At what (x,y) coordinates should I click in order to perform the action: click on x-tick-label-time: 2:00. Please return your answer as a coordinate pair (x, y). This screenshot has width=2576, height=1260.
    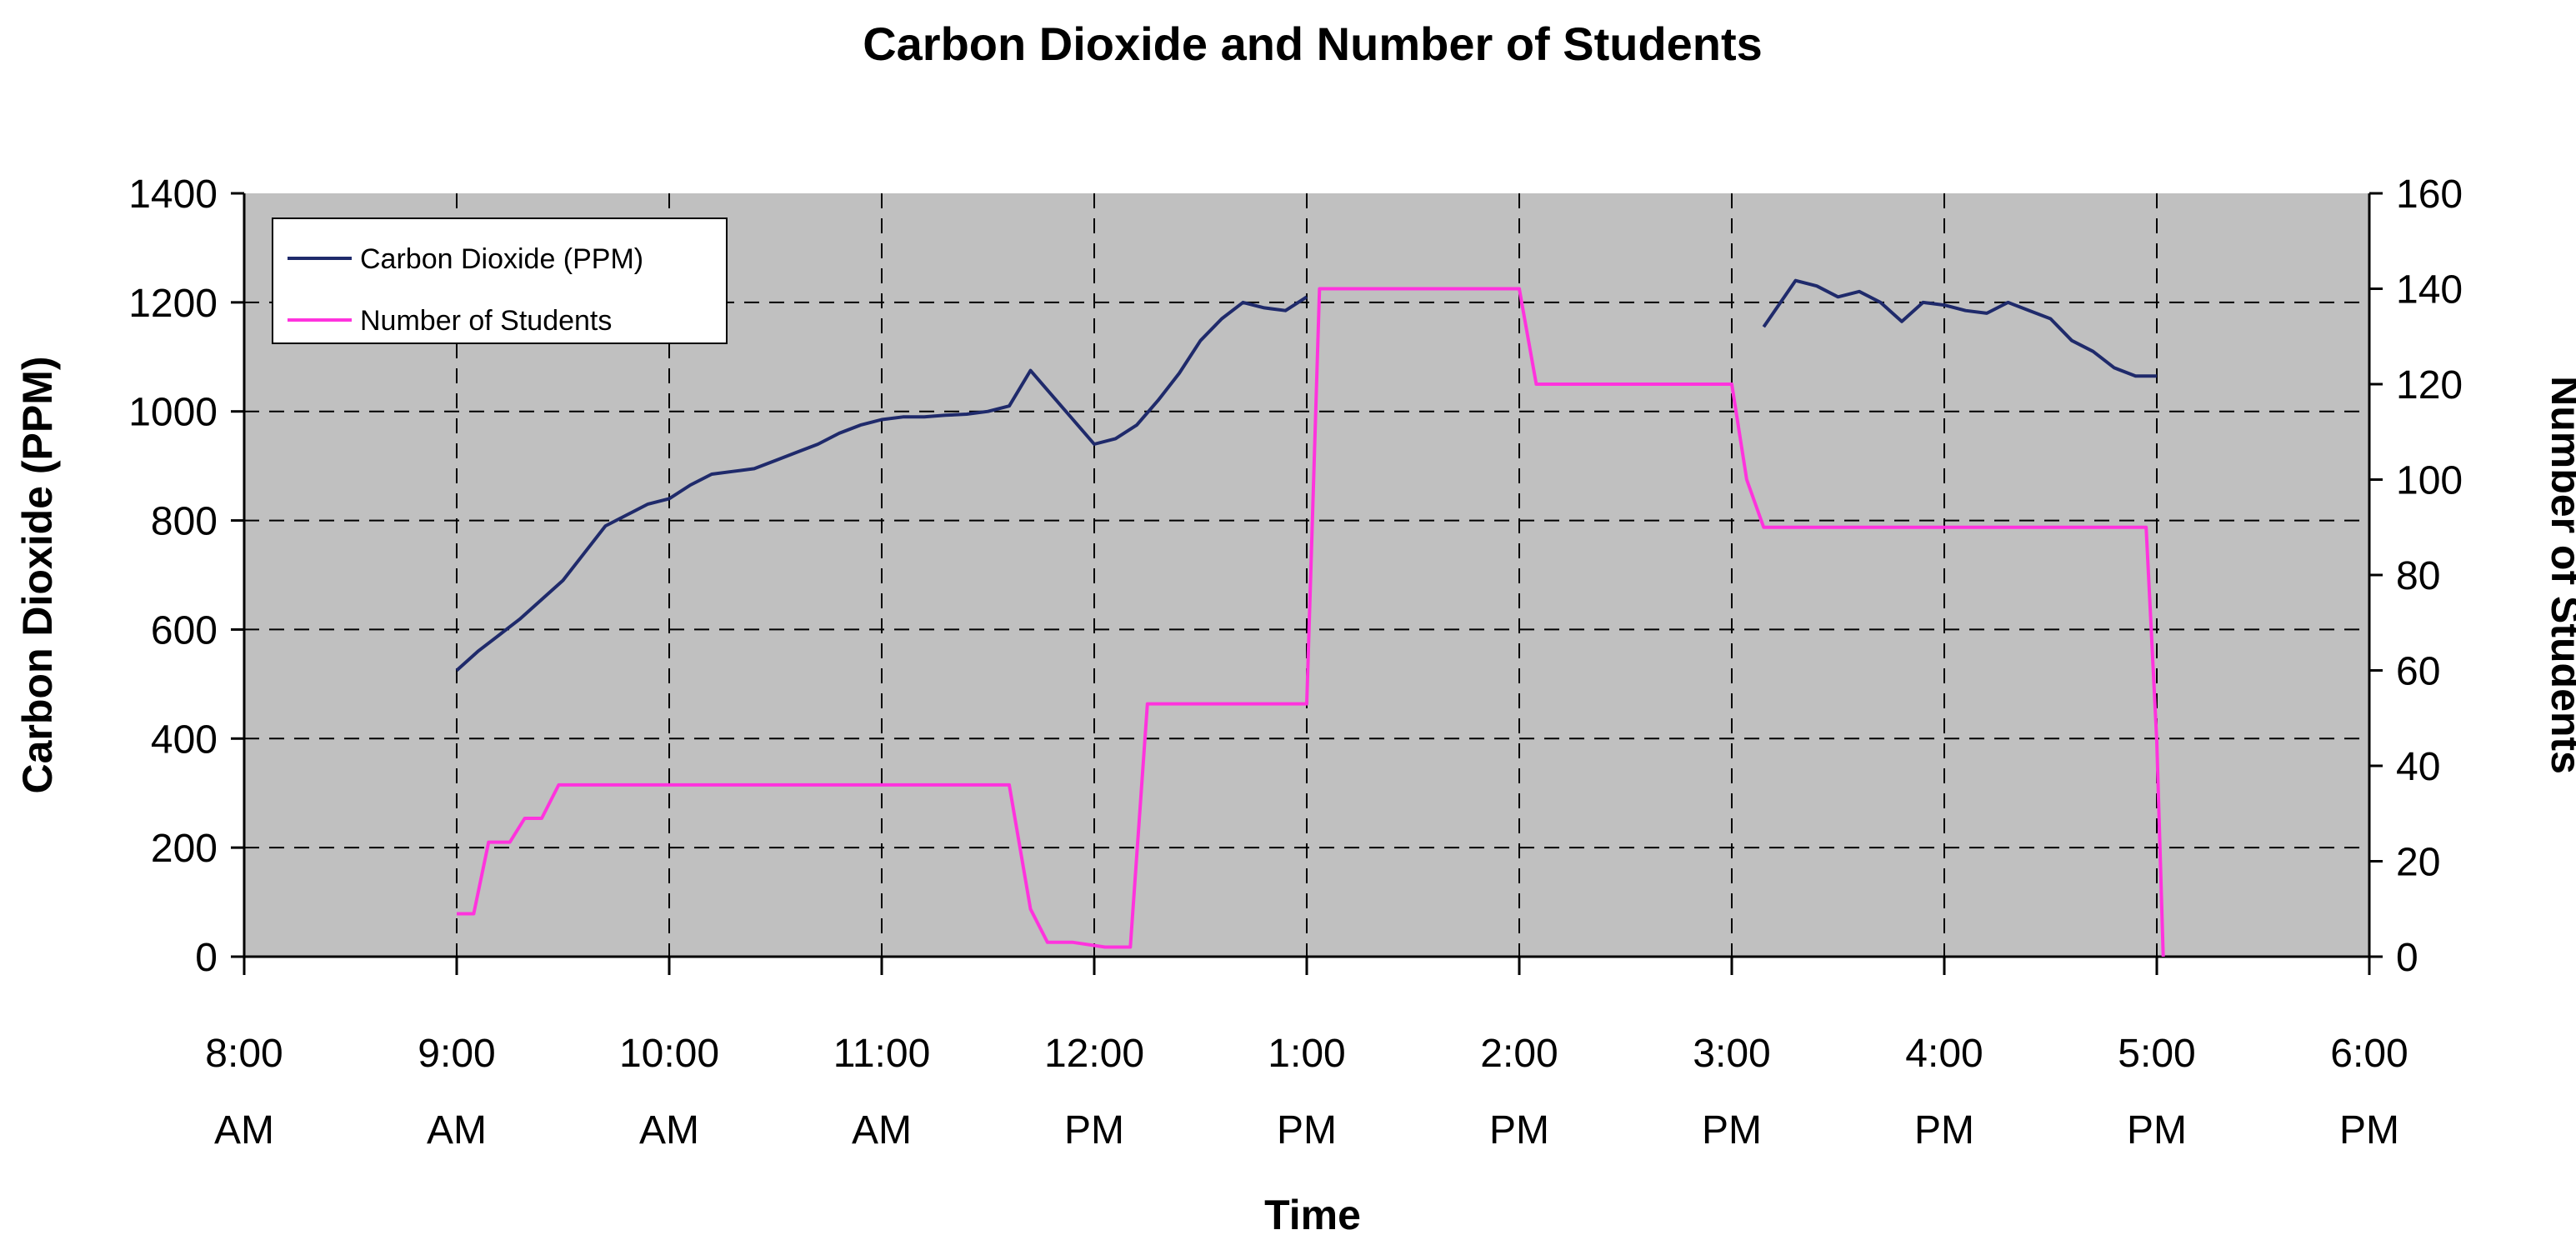
    Looking at the image, I should click on (1519, 1054).